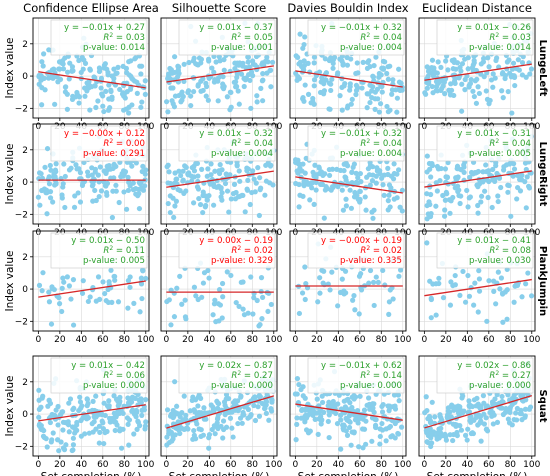 This screenshot has height=476, width=550. Describe the element at coordinates (510, 250) in the screenshot. I see `r-squared: R2 = 0.08` at that location.